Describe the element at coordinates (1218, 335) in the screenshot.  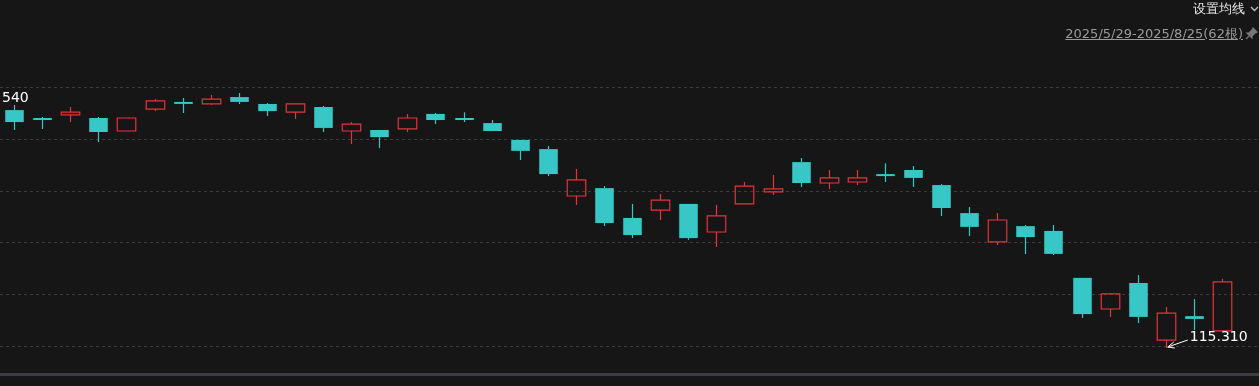
I see `annotation: 115.310` at that location.